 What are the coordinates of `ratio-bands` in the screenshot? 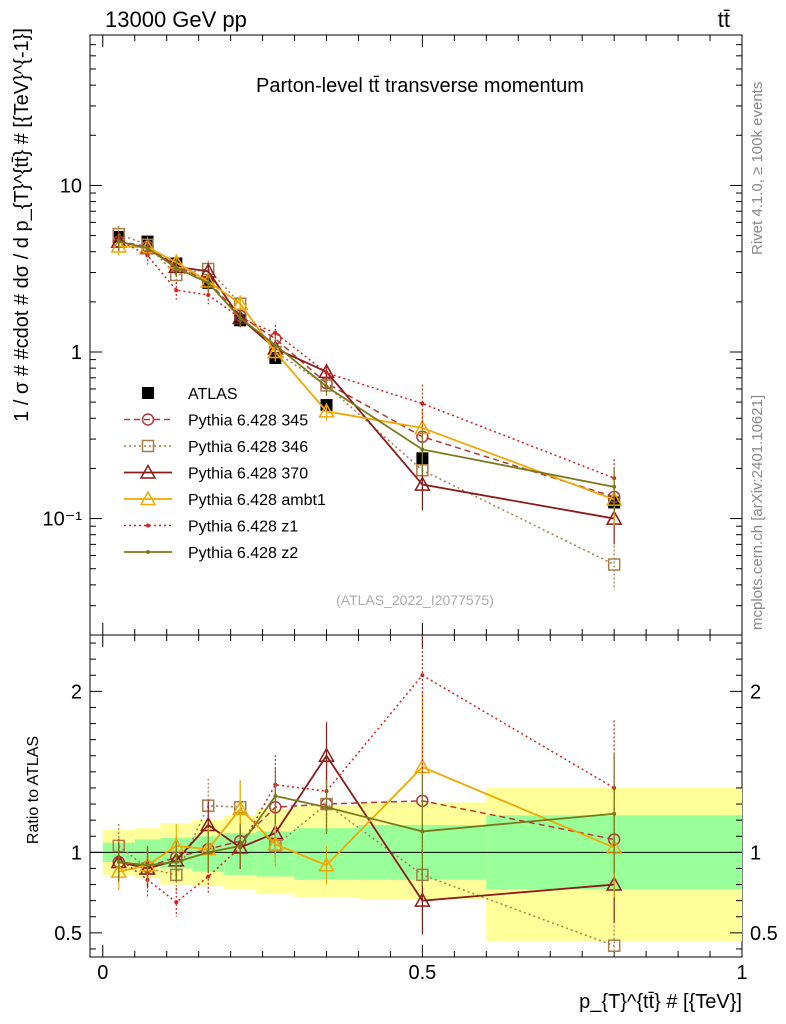 It's located at (416, 864).